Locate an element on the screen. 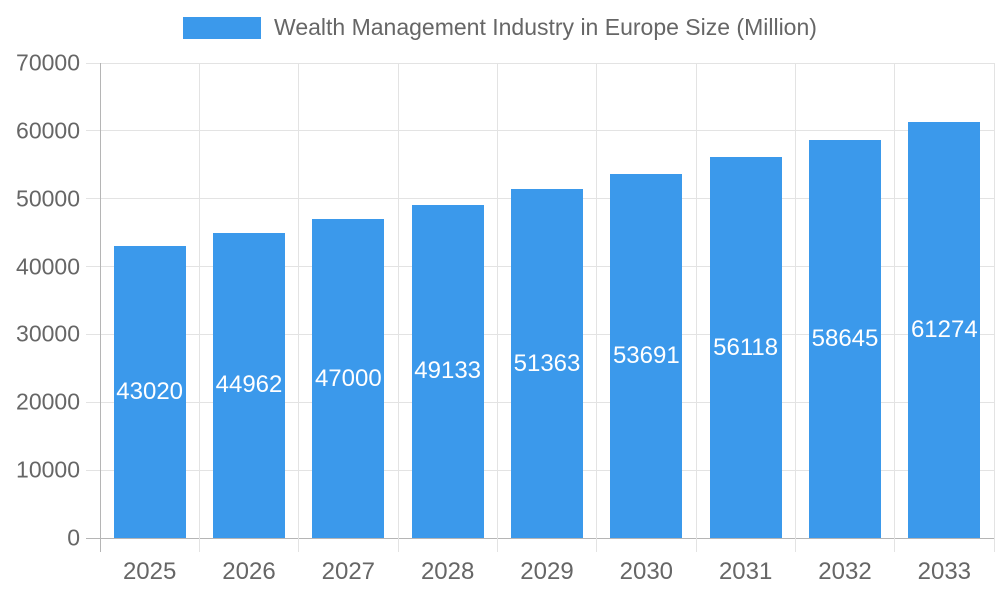  x-tick-label: 2030 is located at coordinates (646, 571).